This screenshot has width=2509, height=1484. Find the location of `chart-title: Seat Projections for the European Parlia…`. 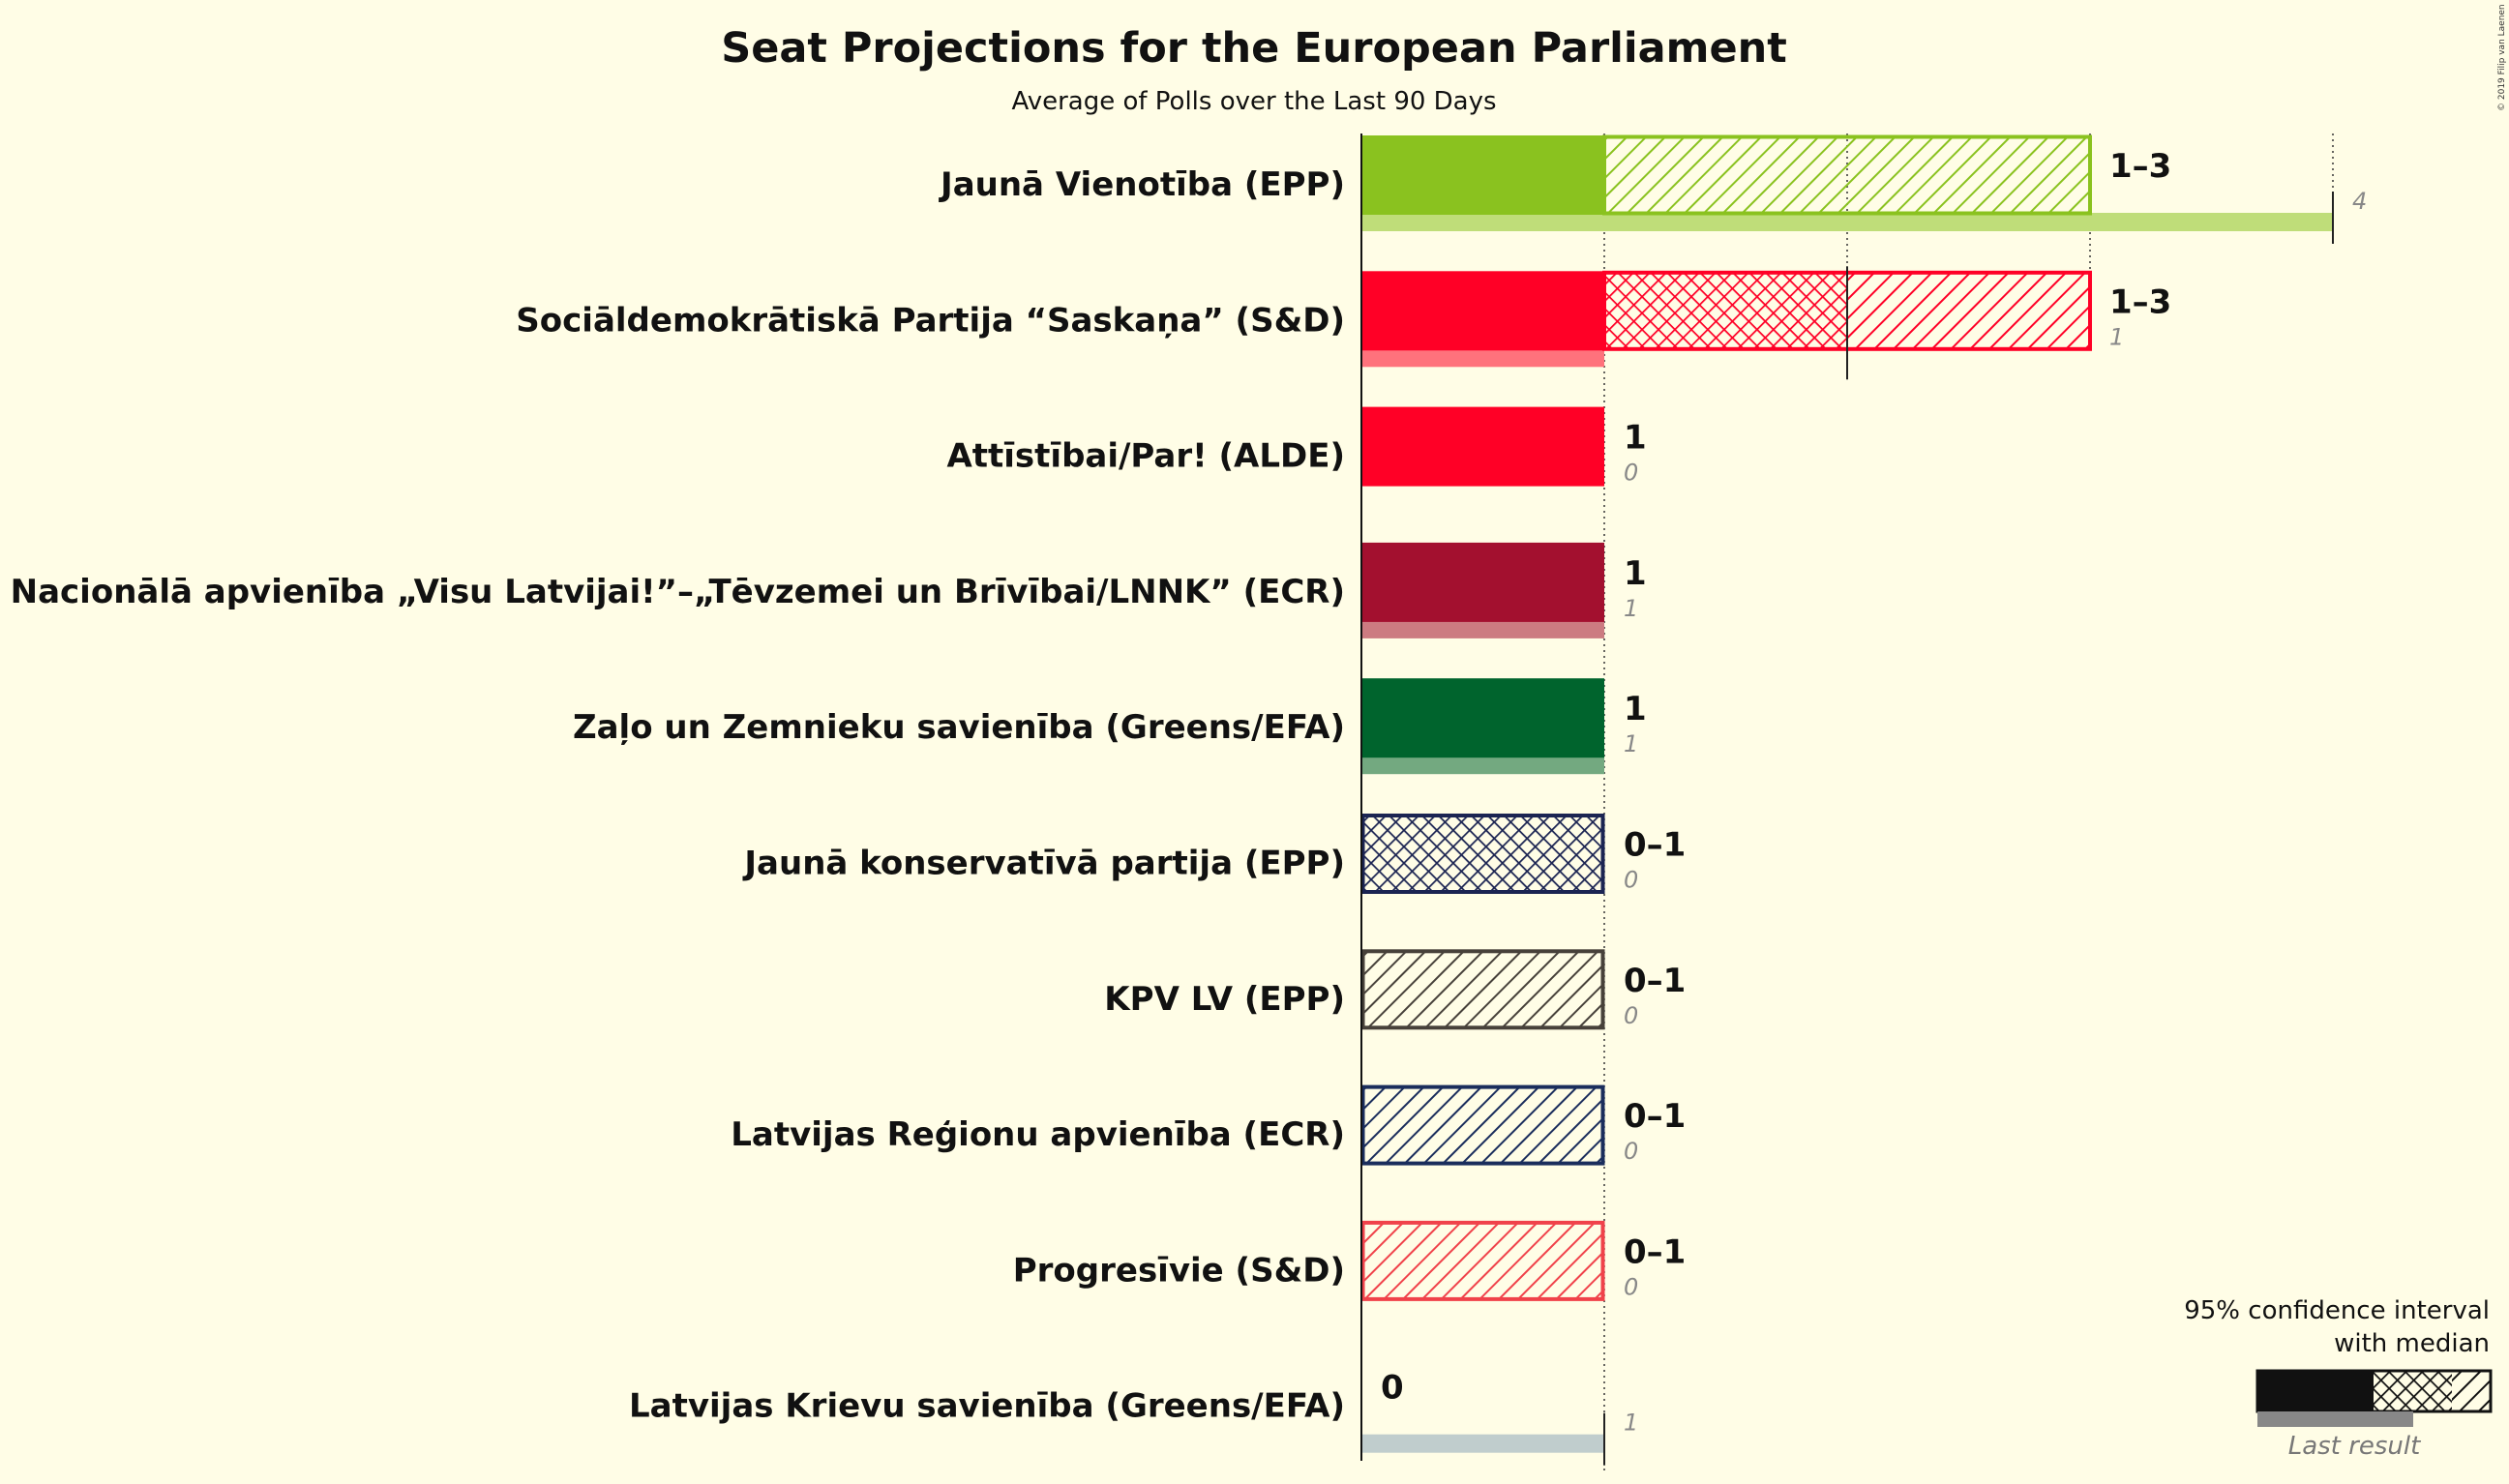

chart-title: Seat Projections for the European Parlia… is located at coordinates (1254, 48).